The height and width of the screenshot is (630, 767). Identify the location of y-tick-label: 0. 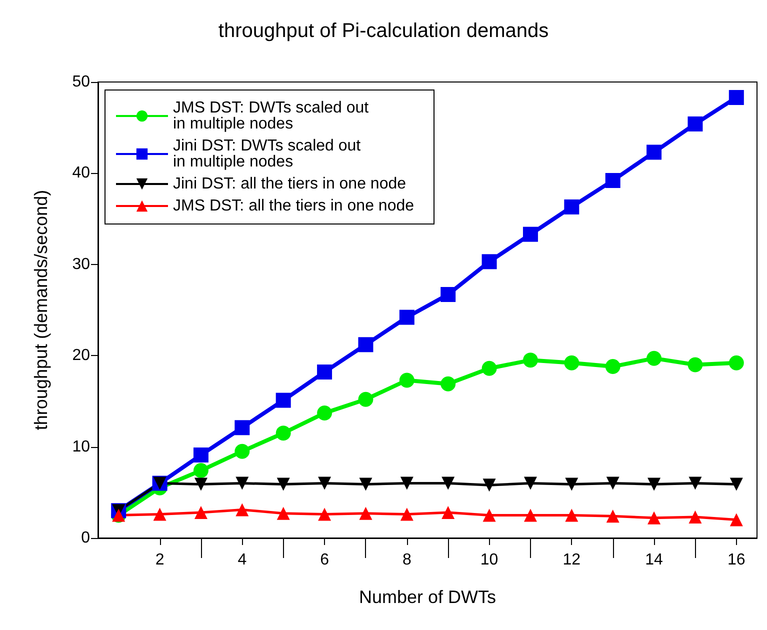
(85, 538).